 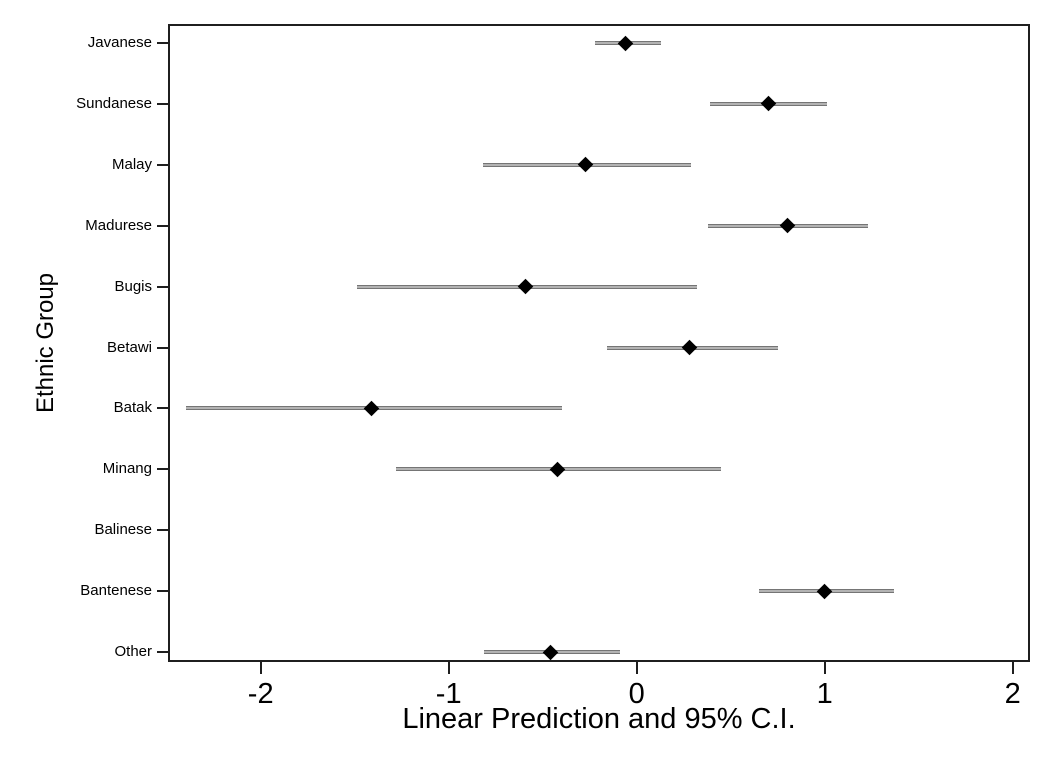 What do you see at coordinates (118, 225) in the screenshot?
I see `y-category-label: Madurese` at bounding box center [118, 225].